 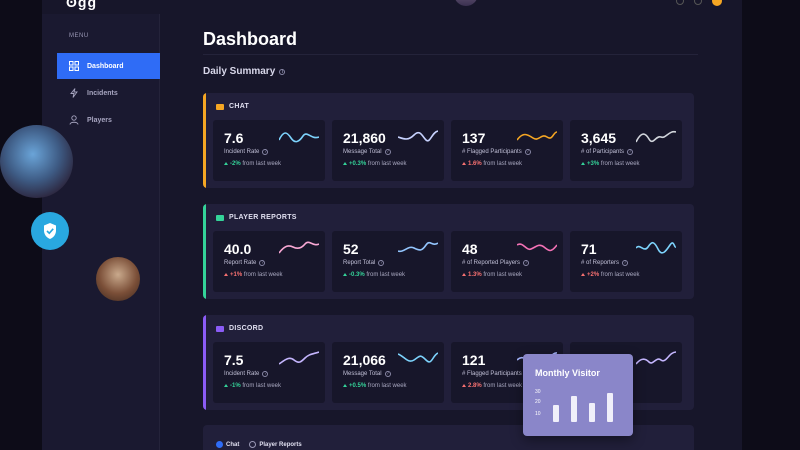 I want to click on stat-card: 7.5 Incident Rate? -1% from last week, so click(x=269, y=372).